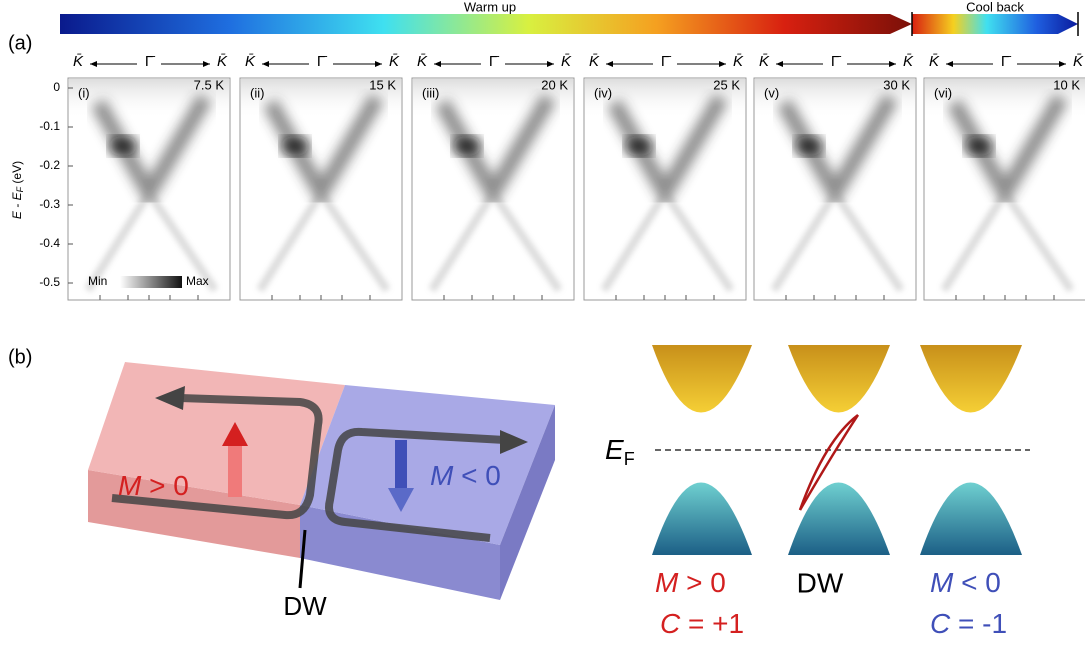 The image size is (1085, 646). I want to click on dw-pointer, so click(302, 559).